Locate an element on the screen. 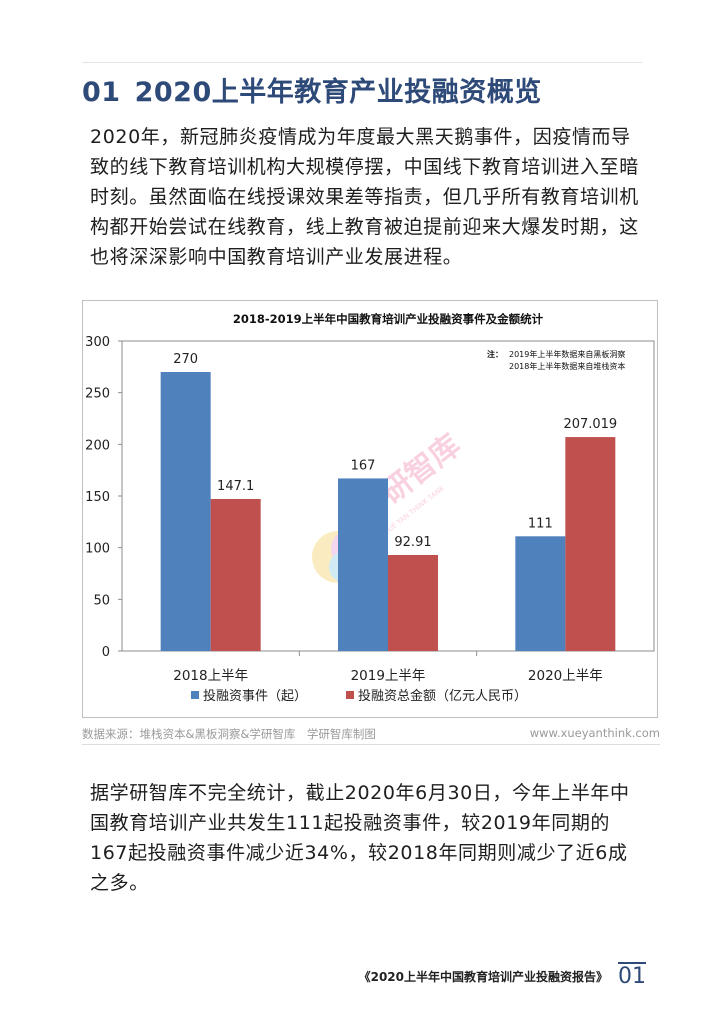 The image size is (724, 1024). y-tick-label: 150 is located at coordinates (97, 497).